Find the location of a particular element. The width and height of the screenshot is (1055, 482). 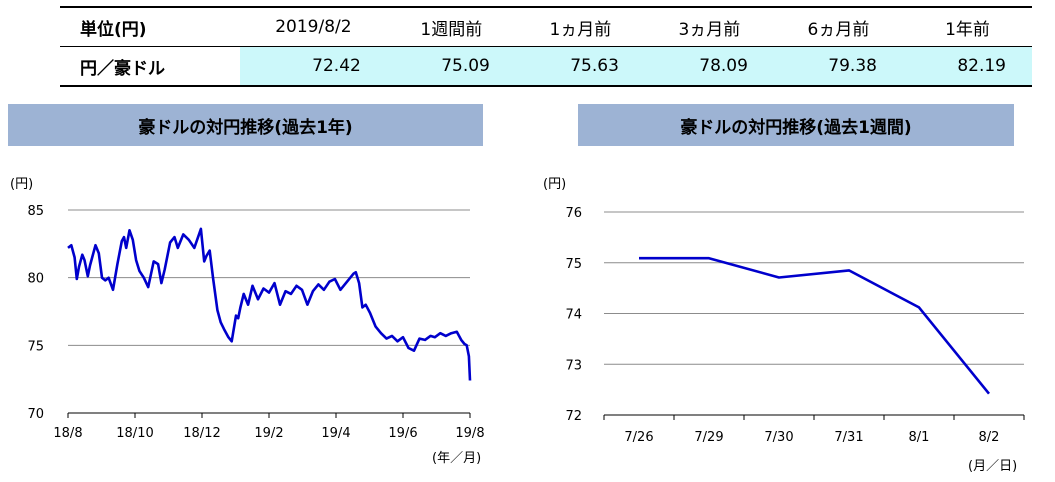

x-tick-label: 19/6 is located at coordinates (402, 433).